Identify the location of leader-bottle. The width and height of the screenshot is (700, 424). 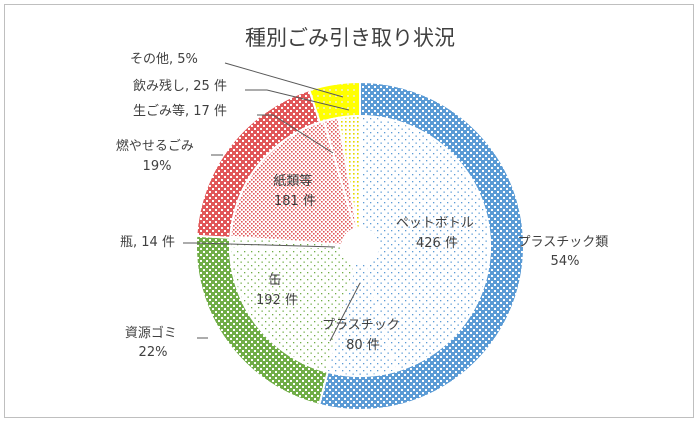
(259, 245).